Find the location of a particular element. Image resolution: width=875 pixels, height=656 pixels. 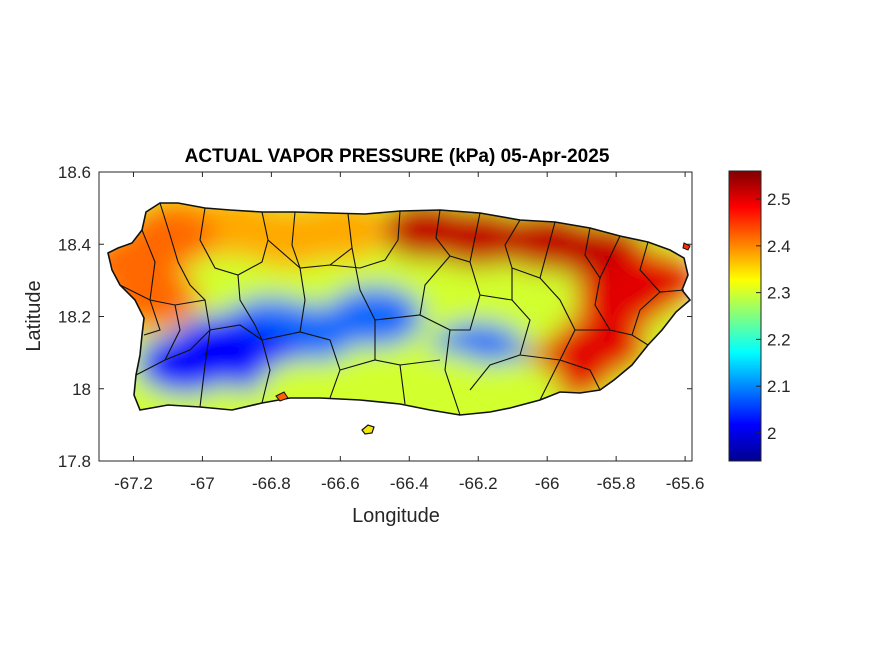

x-axis-label: Longitude is located at coordinates (396, 516).